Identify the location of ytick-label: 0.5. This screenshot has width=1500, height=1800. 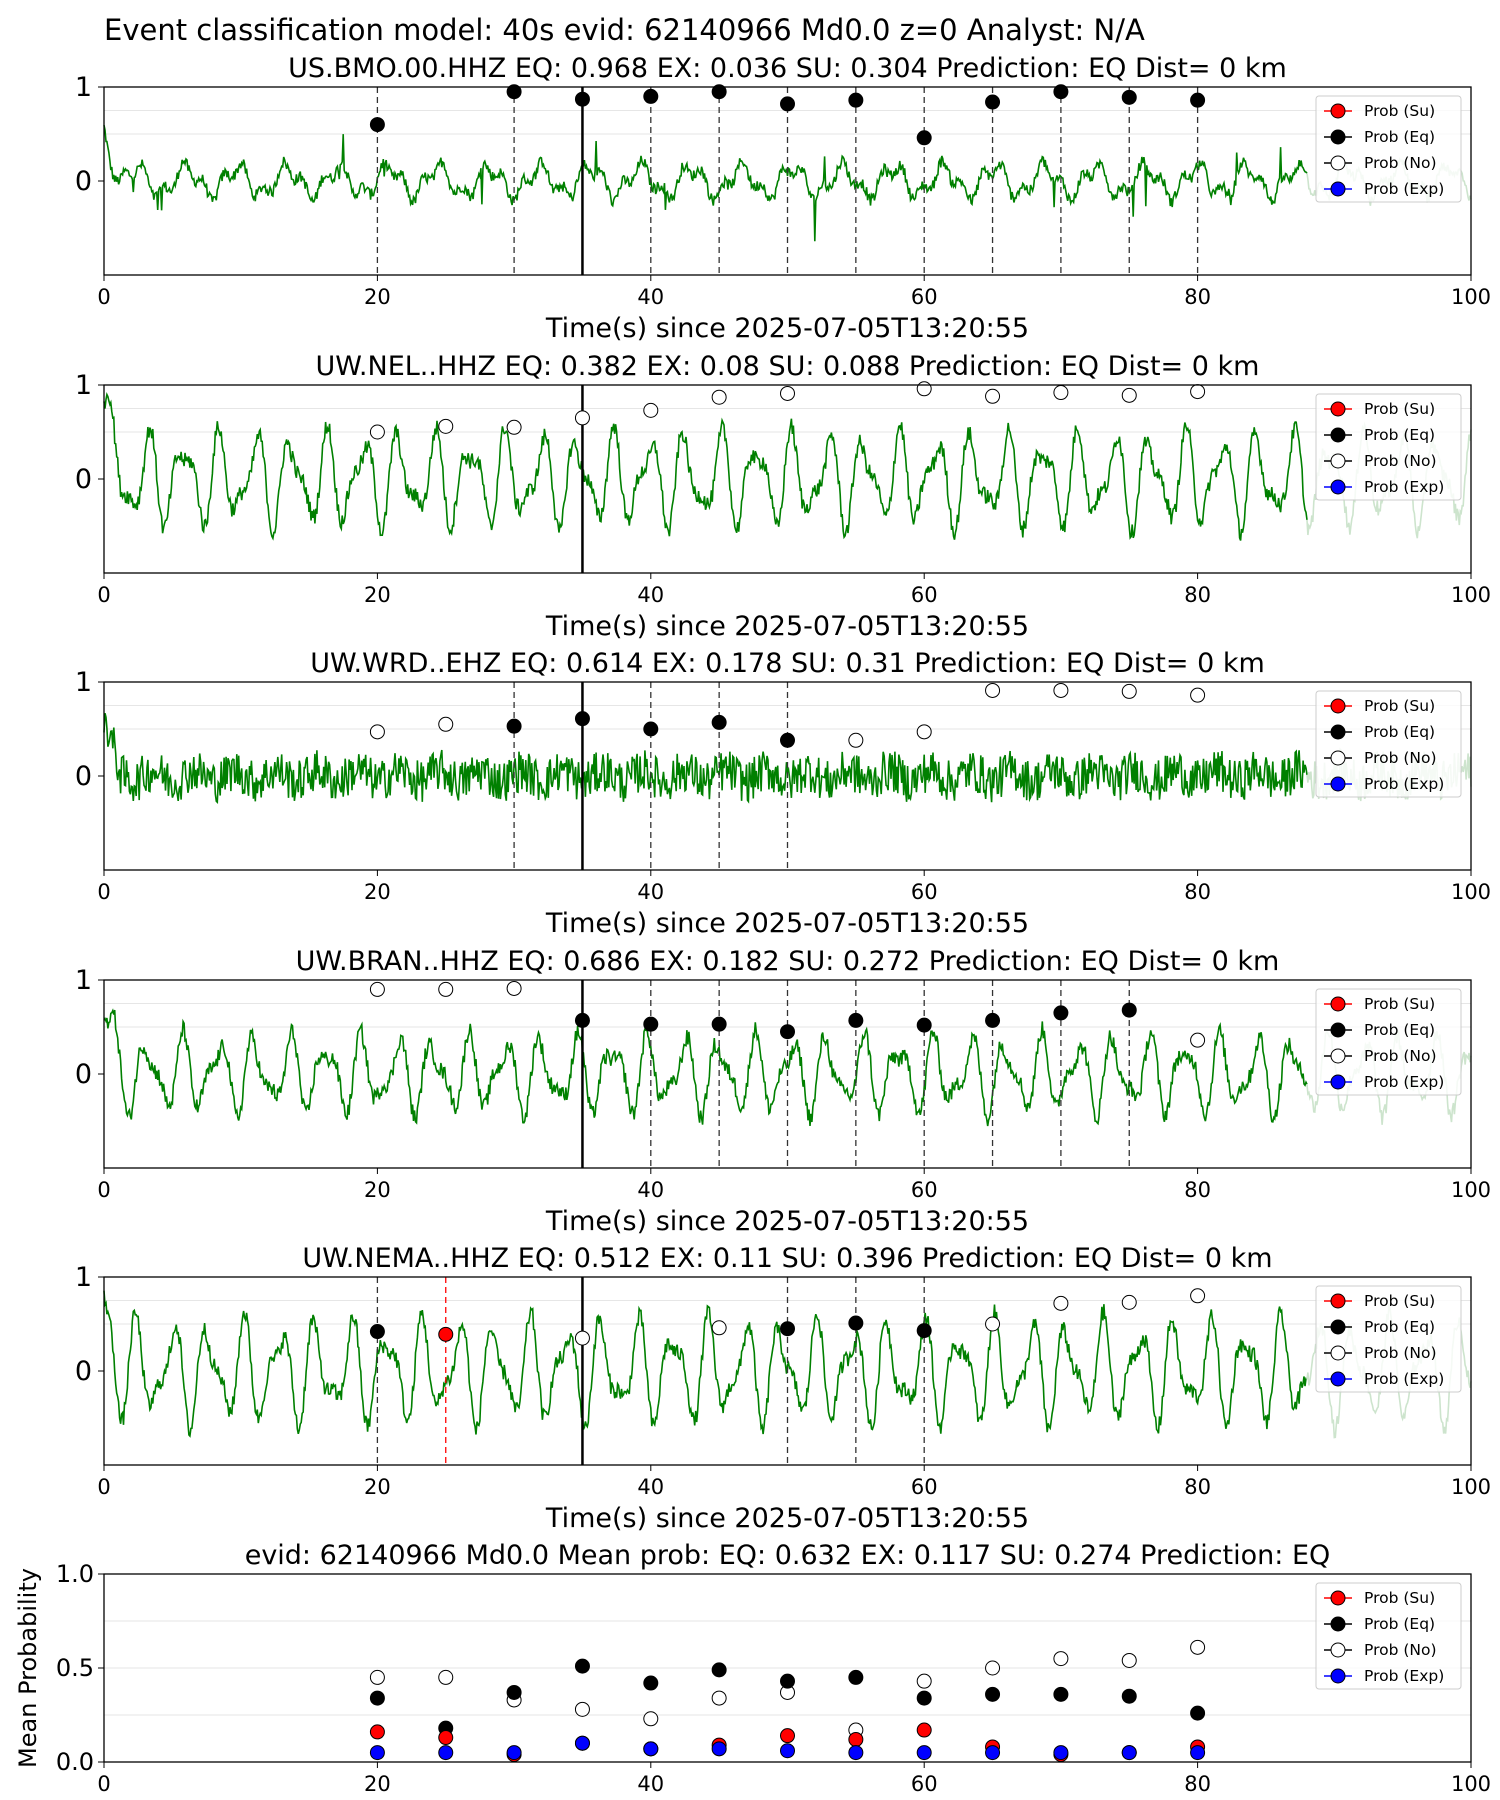
(75, 1668).